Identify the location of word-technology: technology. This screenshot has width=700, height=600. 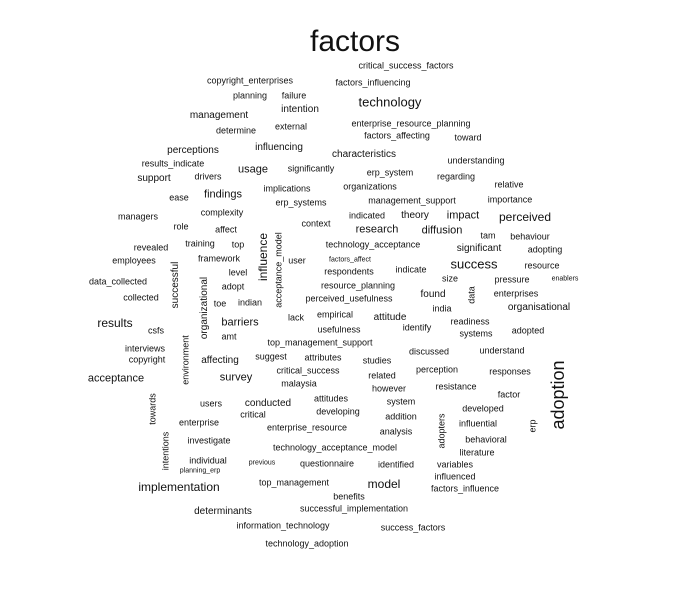
(390, 102).